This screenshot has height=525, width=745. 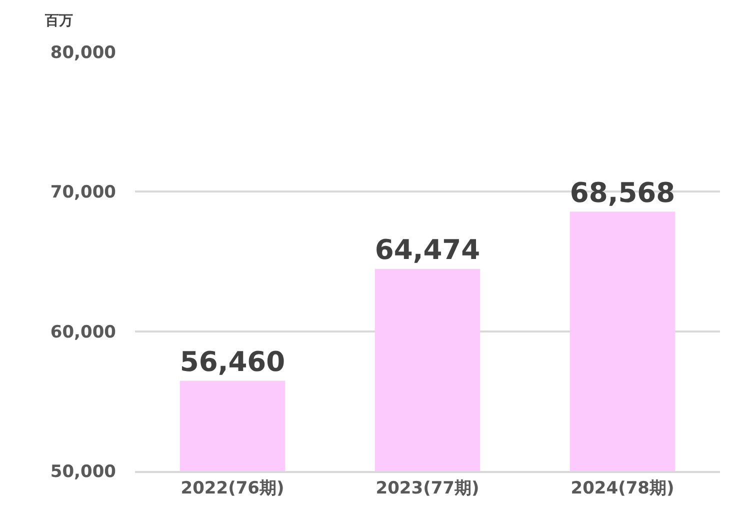 What do you see at coordinates (622, 488) in the screenshot?
I see `x-tick-label: 2024(78期)` at bounding box center [622, 488].